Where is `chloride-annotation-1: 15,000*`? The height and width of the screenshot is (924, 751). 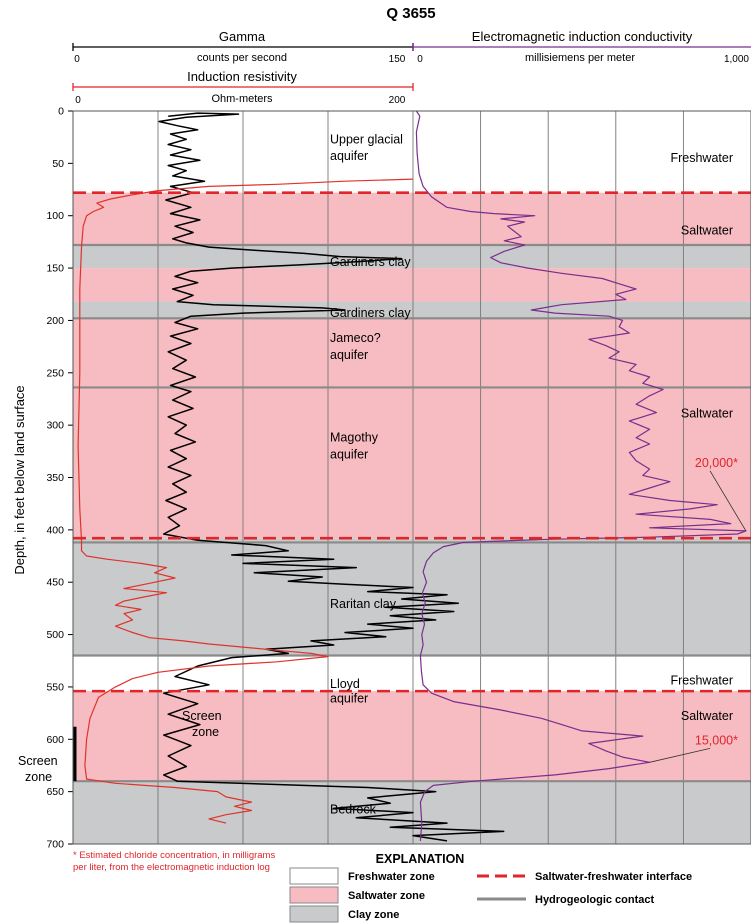 chloride-annotation-1: 15,000* is located at coordinates (716, 740).